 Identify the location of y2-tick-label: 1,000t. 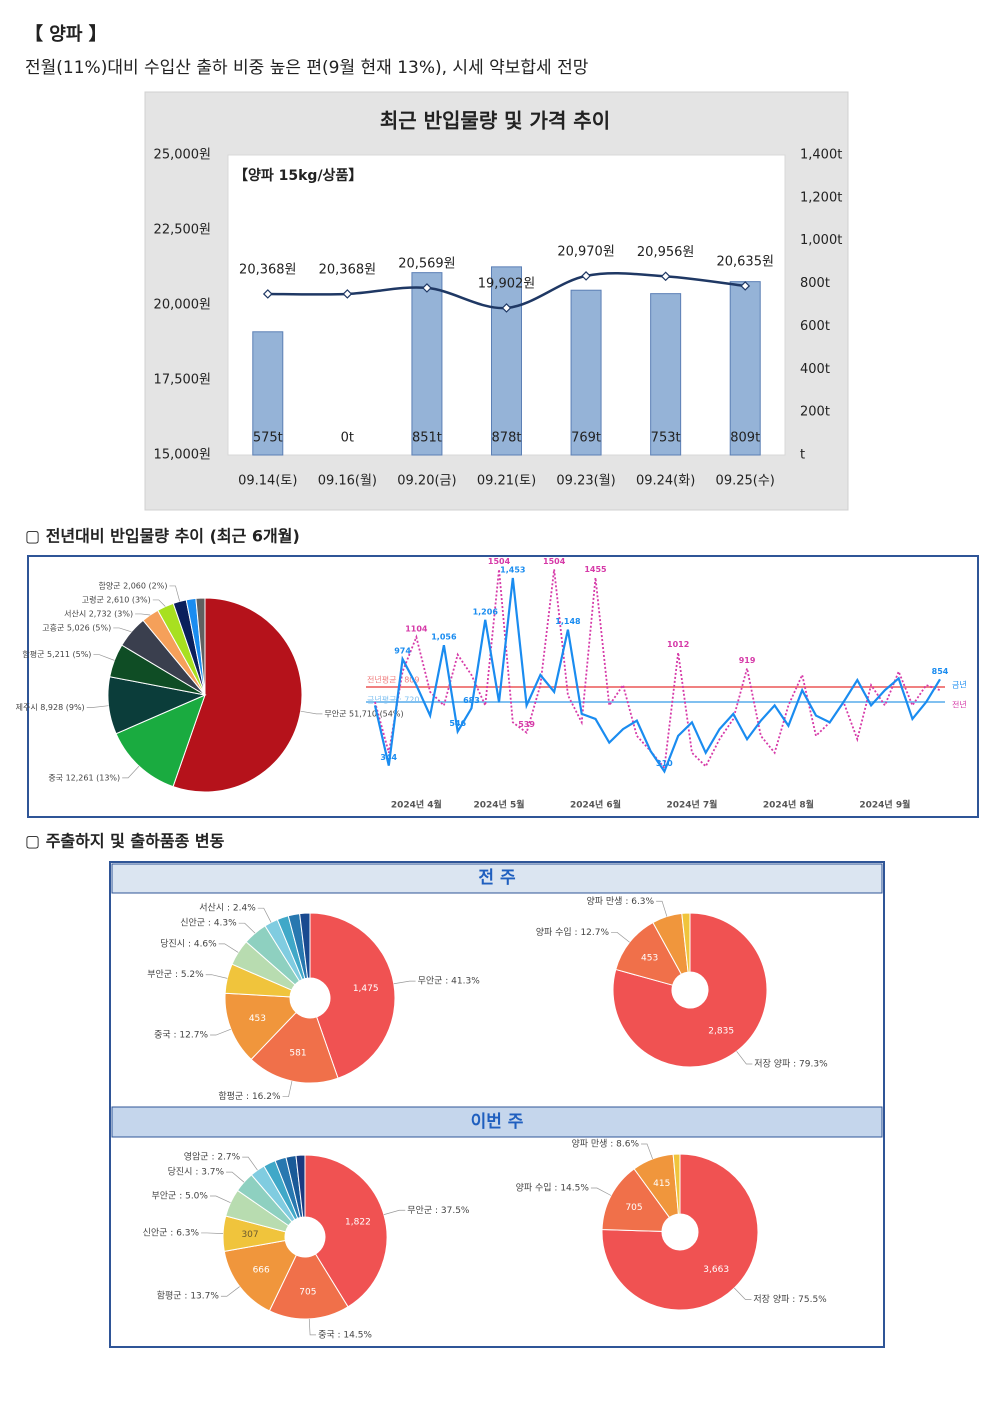
(821, 240).